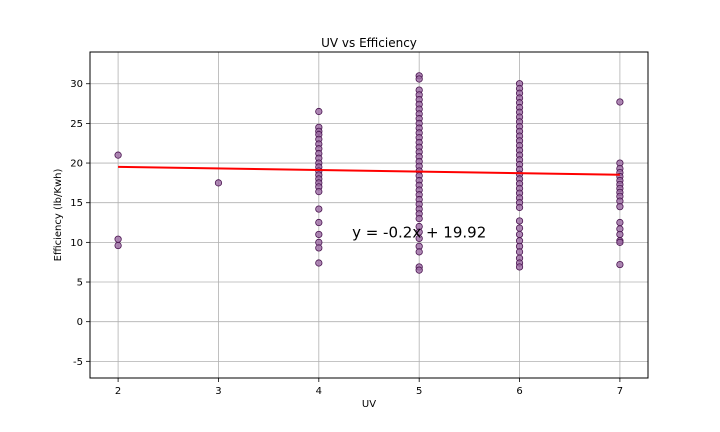 This screenshot has width=720, height=432. Describe the element at coordinates (76, 164) in the screenshot. I see `y-tick-label: 20` at that location.